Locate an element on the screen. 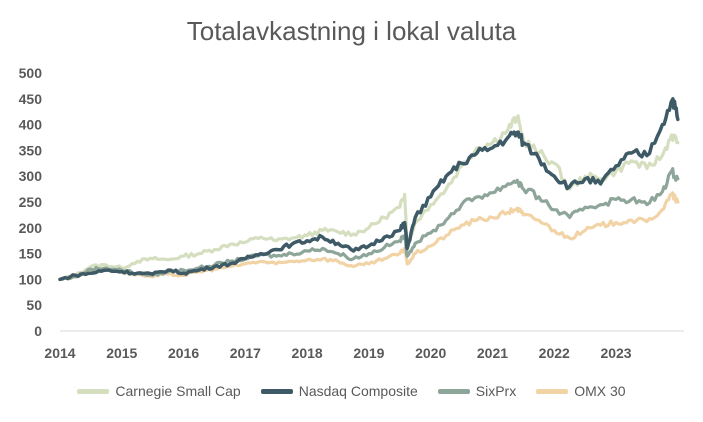  y-tick-label: 150 is located at coordinates (31, 254).